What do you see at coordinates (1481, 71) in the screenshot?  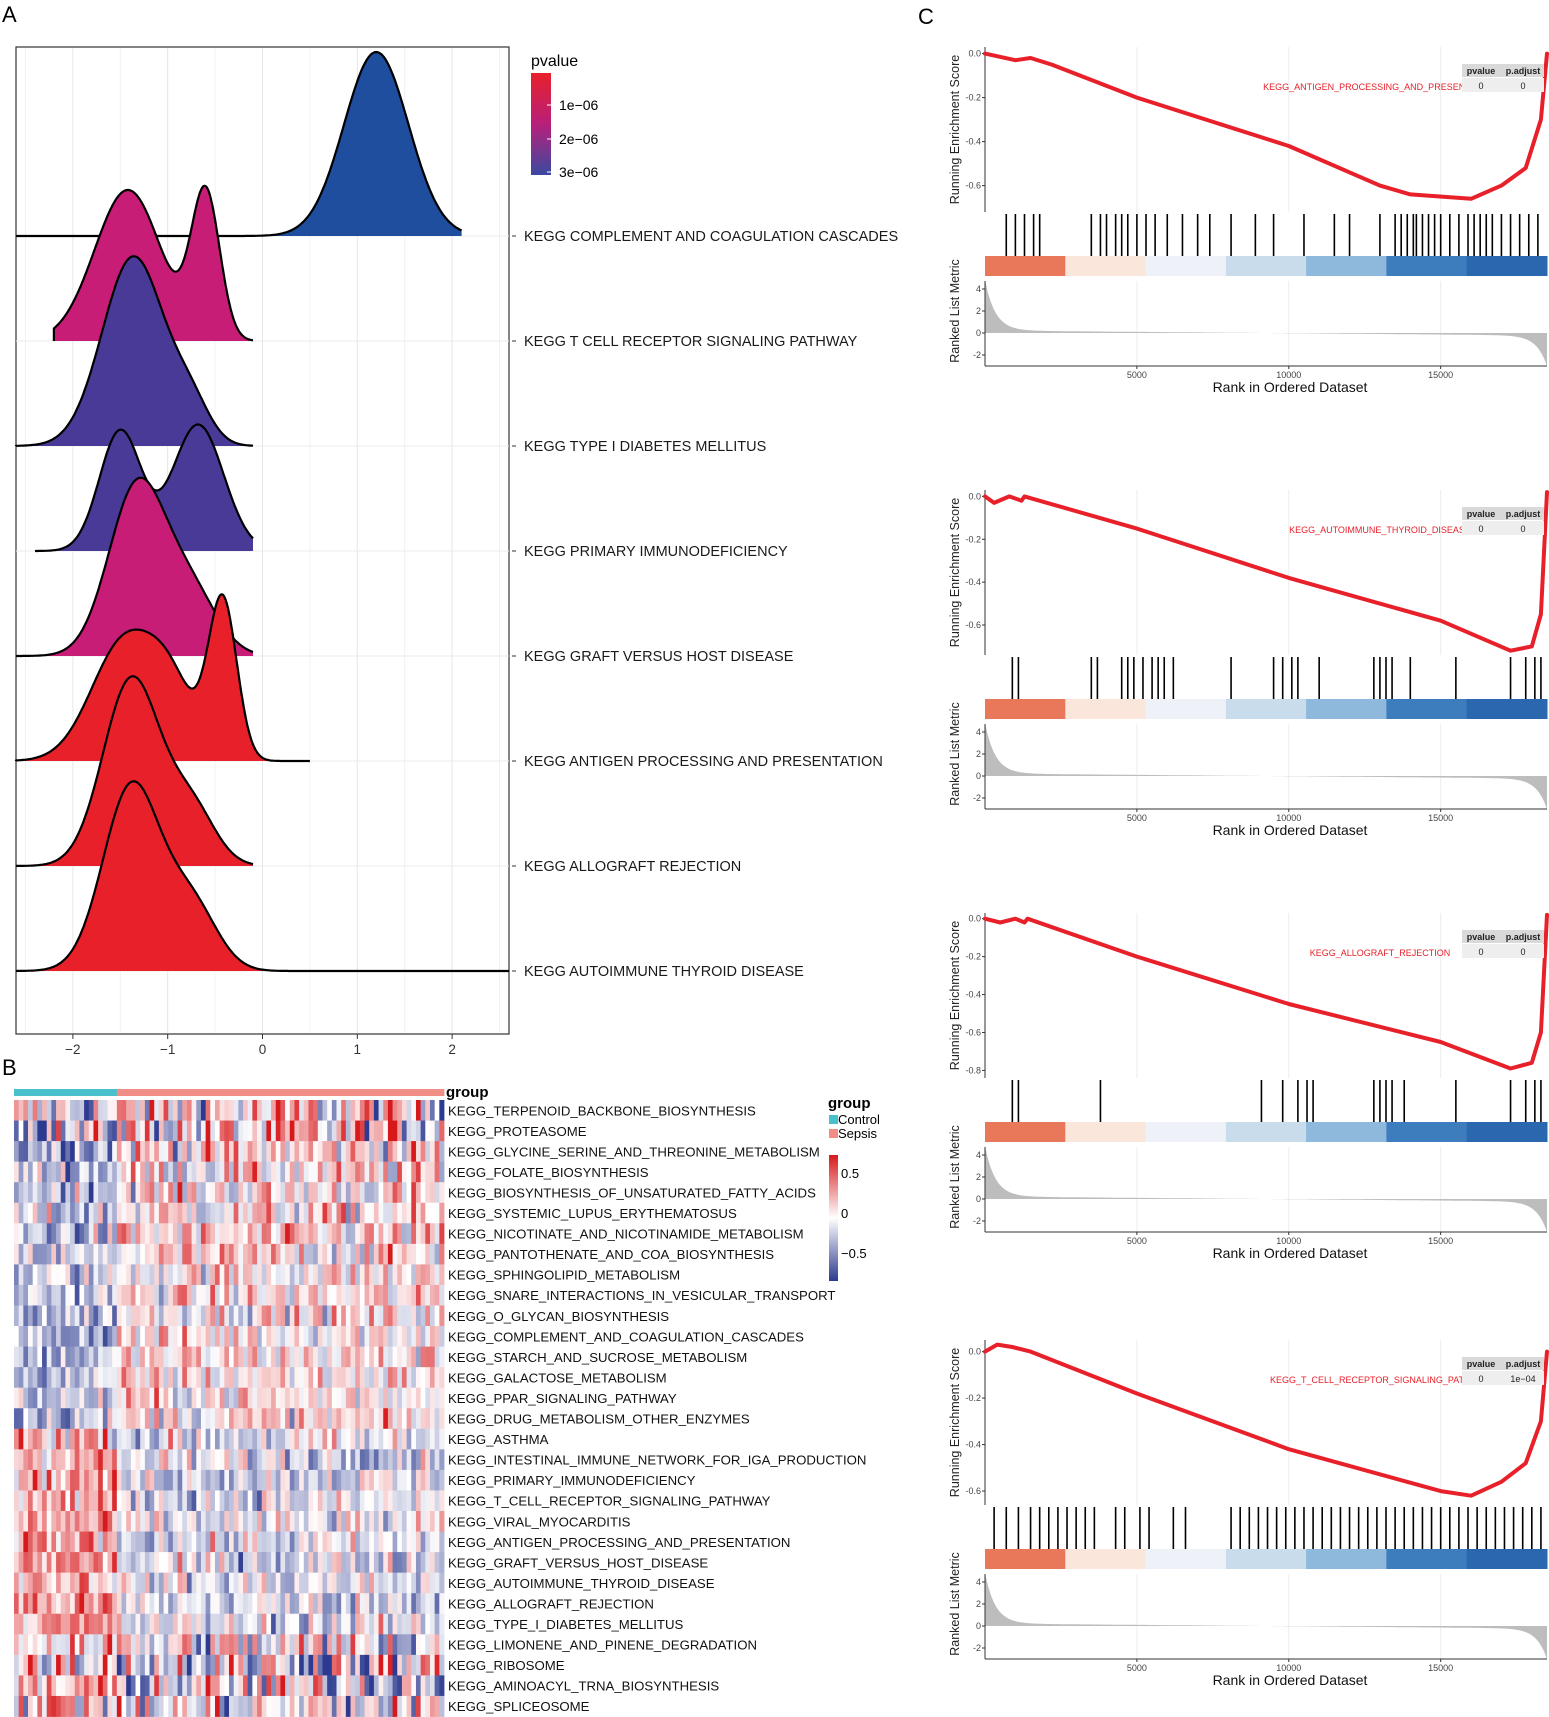 I see `gsea-table-header-pvalue: pvalue` at bounding box center [1481, 71].